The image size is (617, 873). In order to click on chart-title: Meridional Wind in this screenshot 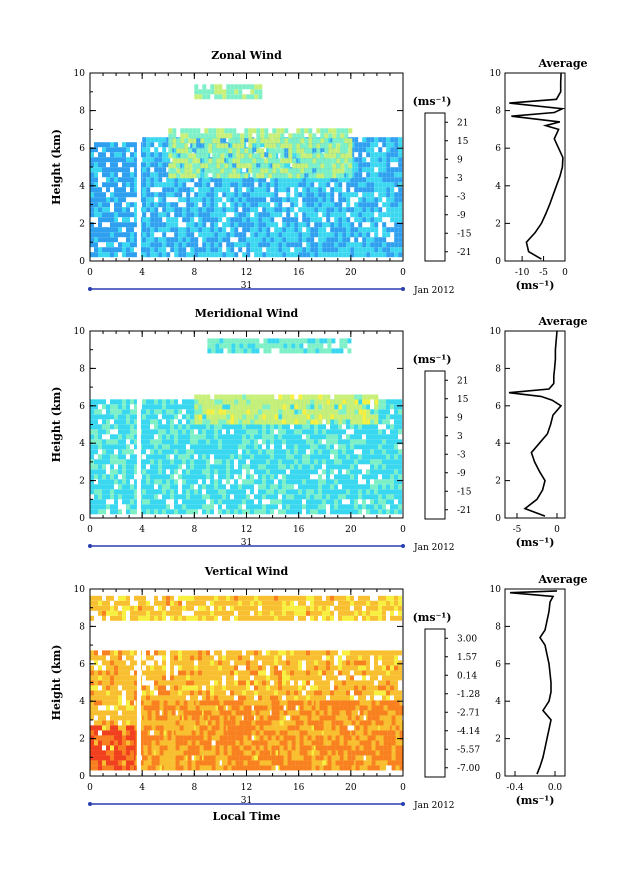, I will do `click(247, 313)`.